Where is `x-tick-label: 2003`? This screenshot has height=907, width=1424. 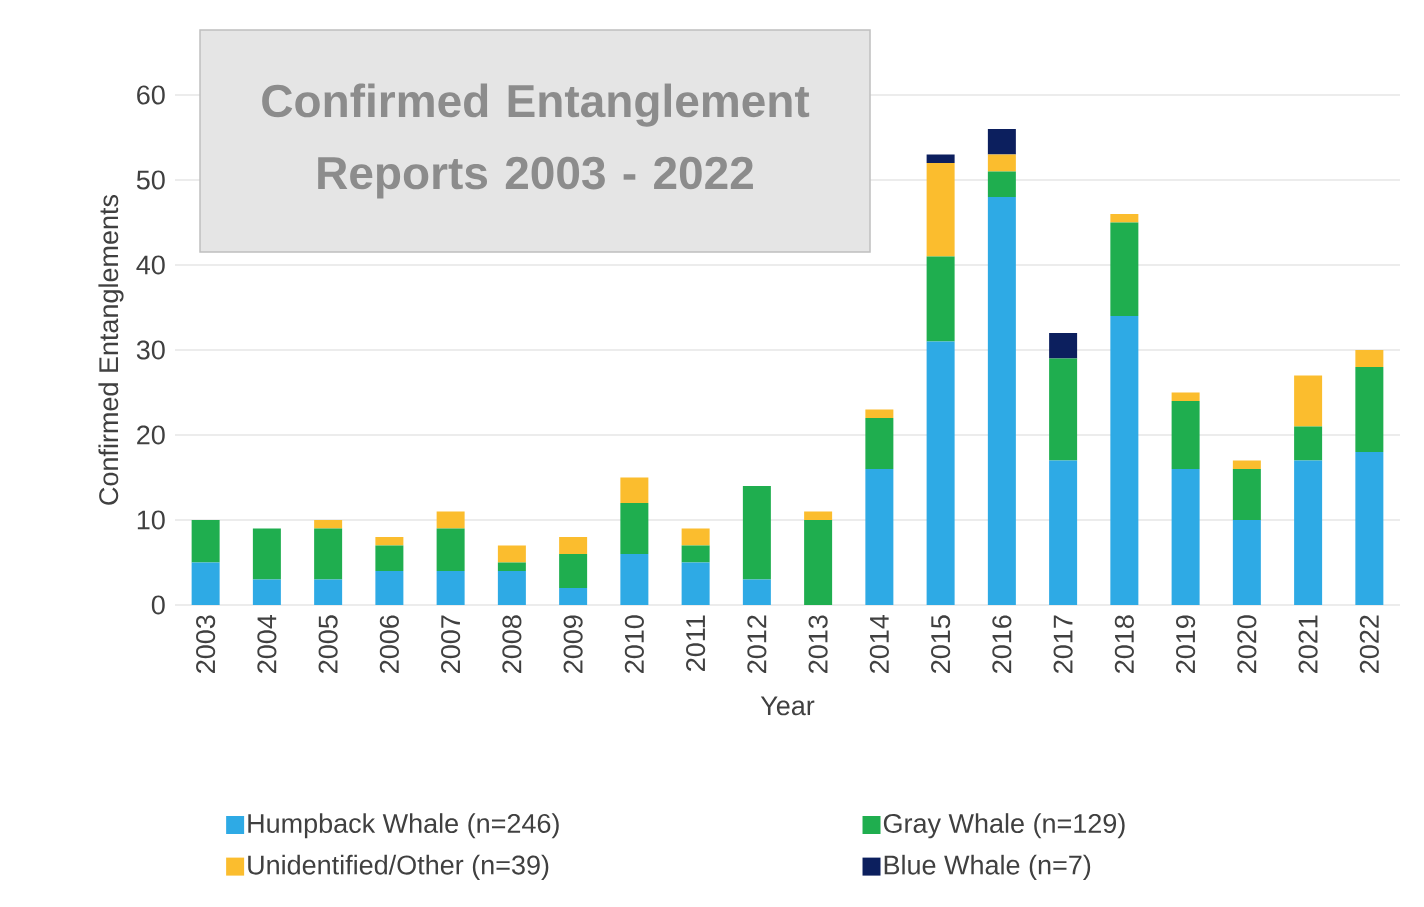
x-tick-label: 2003 is located at coordinates (206, 644).